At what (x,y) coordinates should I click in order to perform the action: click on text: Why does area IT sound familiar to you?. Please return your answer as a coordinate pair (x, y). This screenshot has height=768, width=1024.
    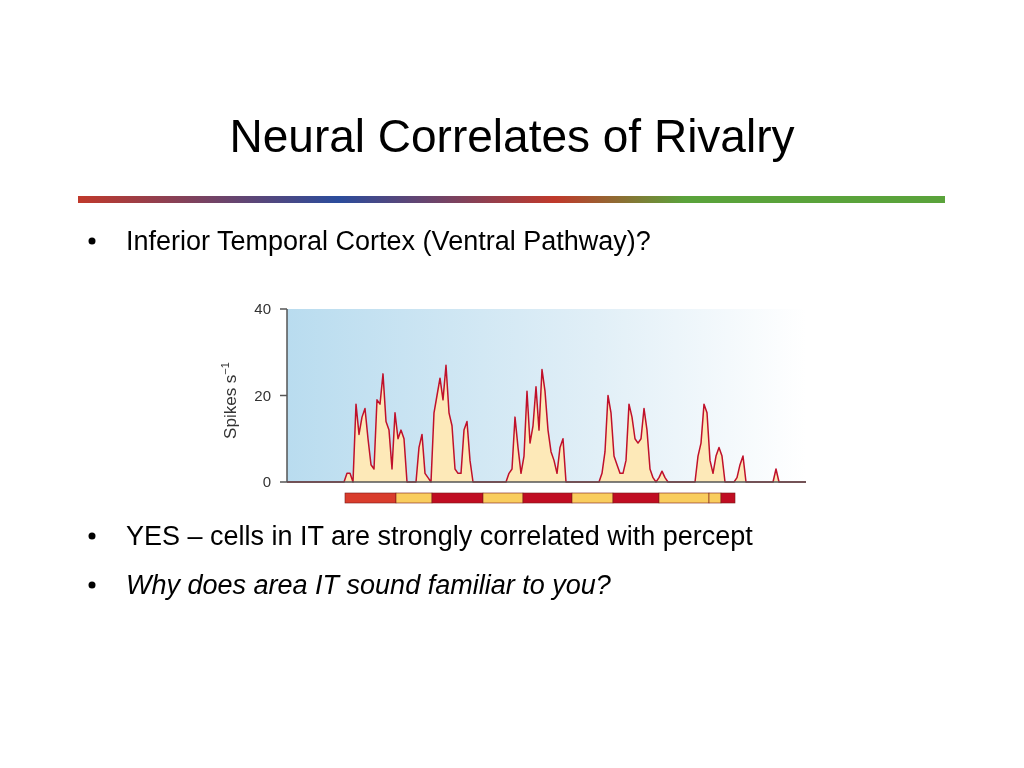
    Looking at the image, I should click on (368, 585).